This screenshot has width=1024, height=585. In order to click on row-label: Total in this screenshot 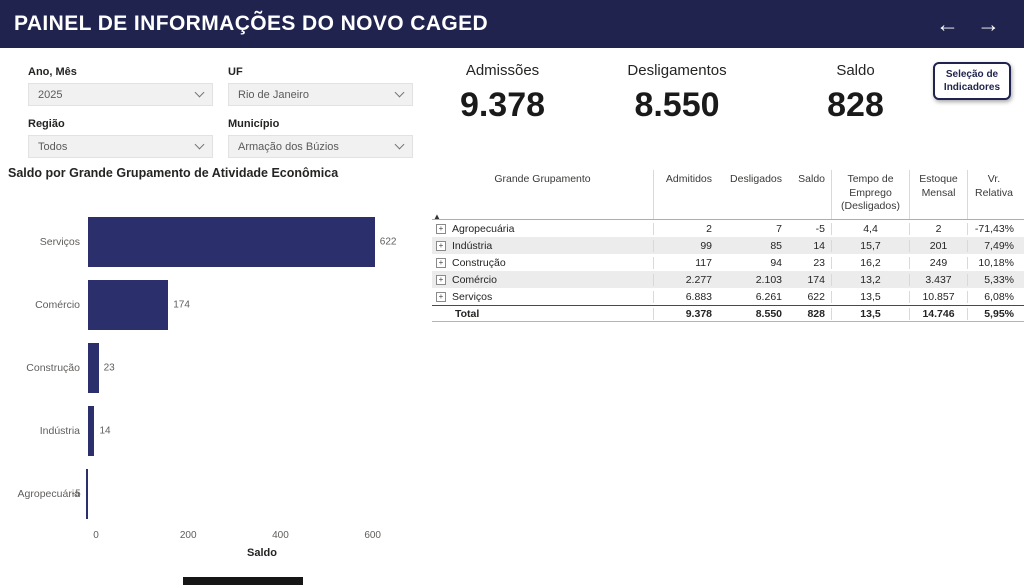, I will do `click(467, 313)`.